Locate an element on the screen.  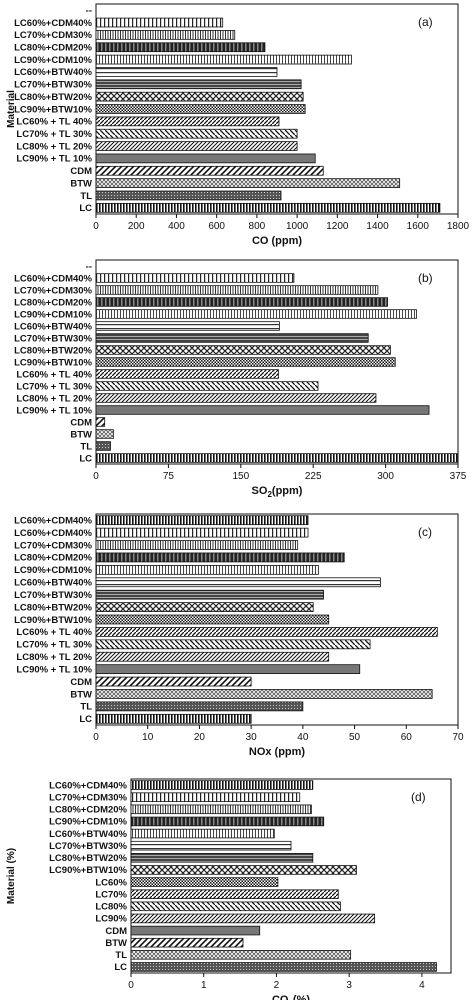
x-tick-label: 3 is located at coordinates (349, 985).